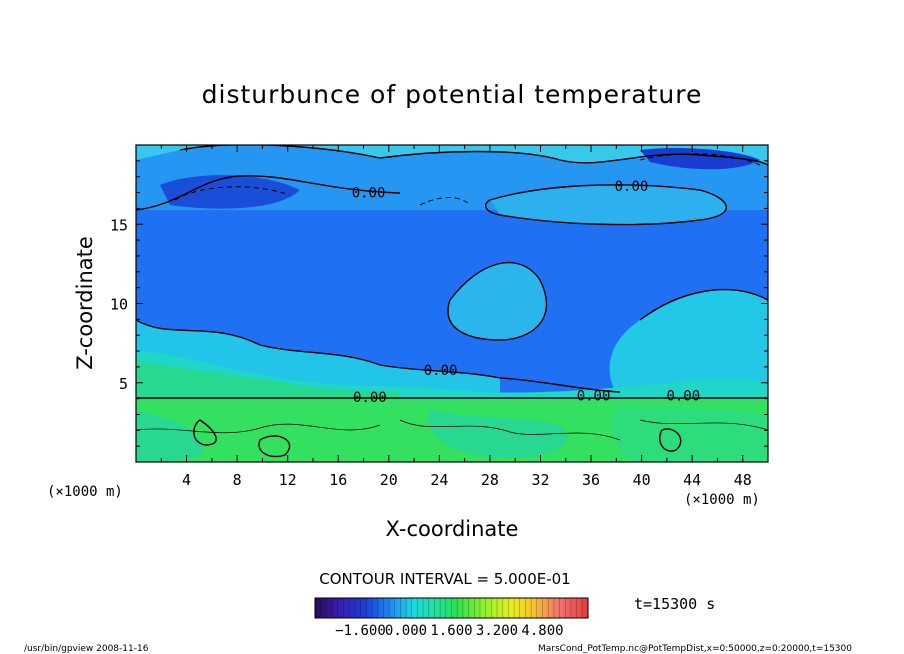 The width and height of the screenshot is (904, 654). I want to click on colorbar-tick-label: 1.600, so click(451, 631).